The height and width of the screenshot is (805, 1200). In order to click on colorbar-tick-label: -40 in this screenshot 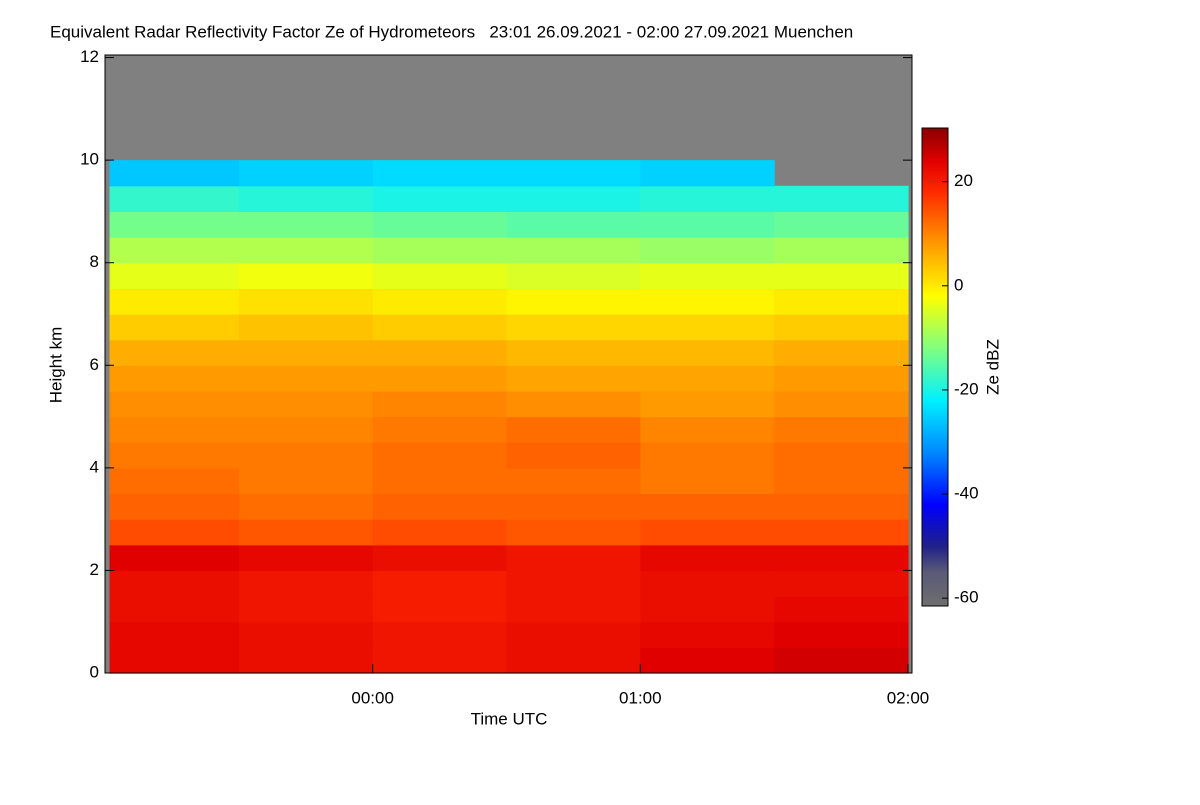, I will do `click(966, 493)`.